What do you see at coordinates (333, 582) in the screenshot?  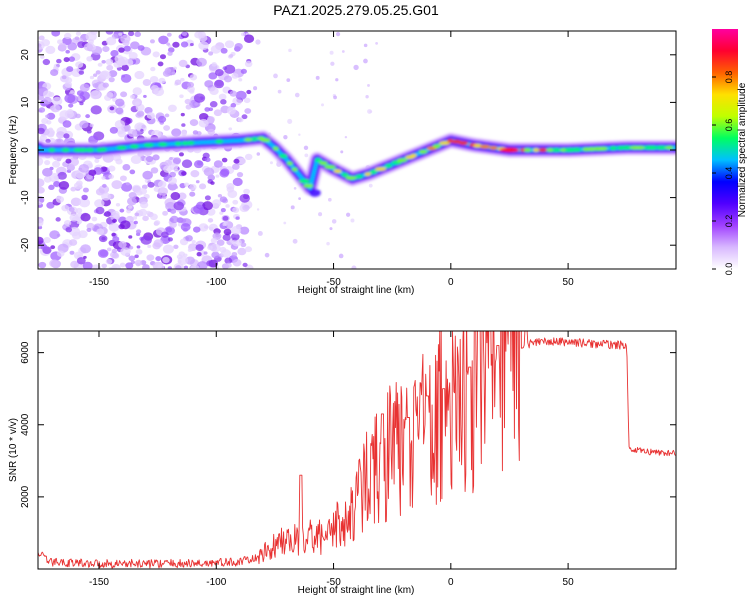 I see `snr-x-tick-label: -50` at bounding box center [333, 582].